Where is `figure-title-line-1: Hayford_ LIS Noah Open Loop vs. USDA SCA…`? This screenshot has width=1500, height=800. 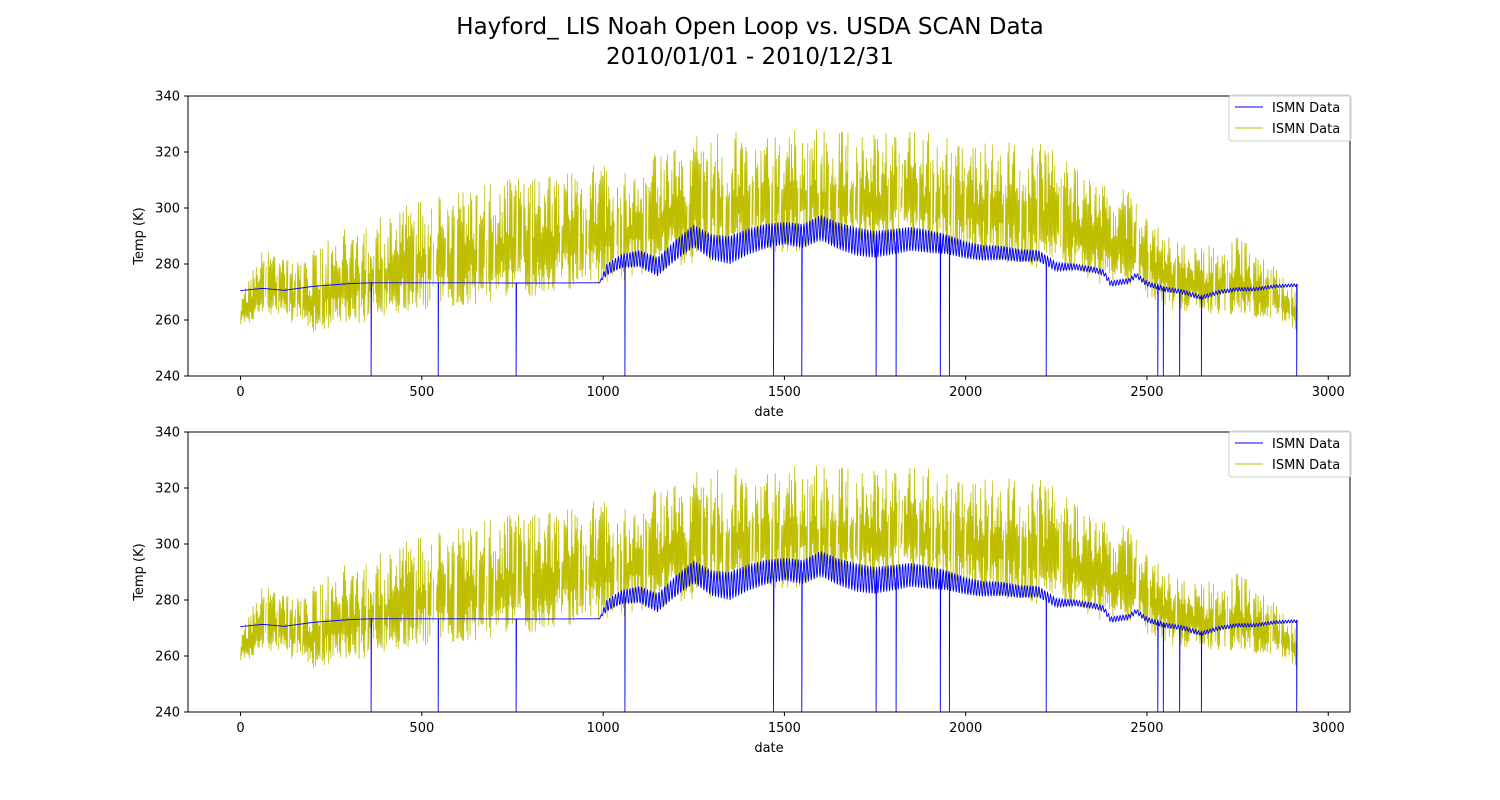
figure-title-line-1: Hayford_ LIS Noah Open Loop vs. USDA SCA… is located at coordinates (750, 27).